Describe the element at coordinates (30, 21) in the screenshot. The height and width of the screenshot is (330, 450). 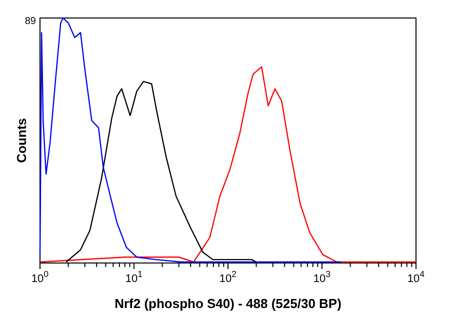
I see `text: 89` at that location.